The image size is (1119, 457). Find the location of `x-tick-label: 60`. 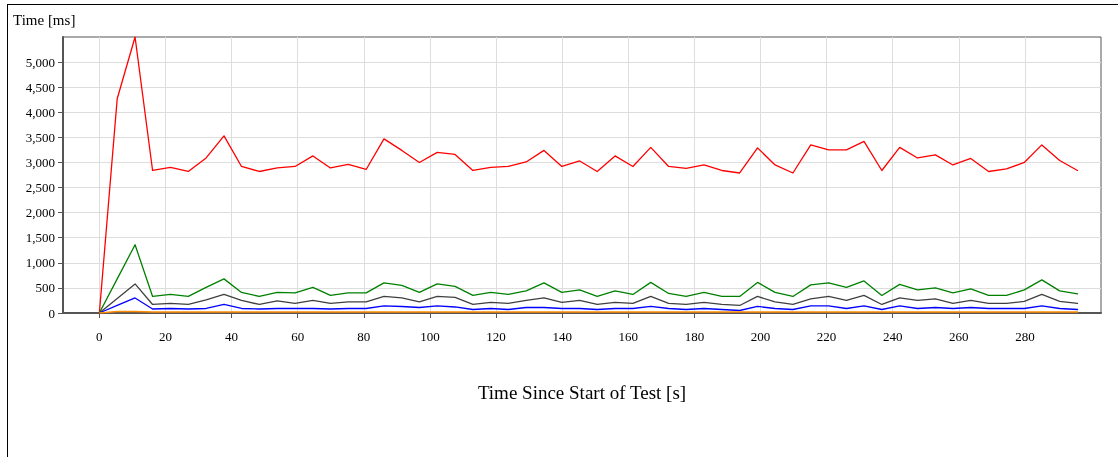

x-tick-label: 60 is located at coordinates (298, 336).